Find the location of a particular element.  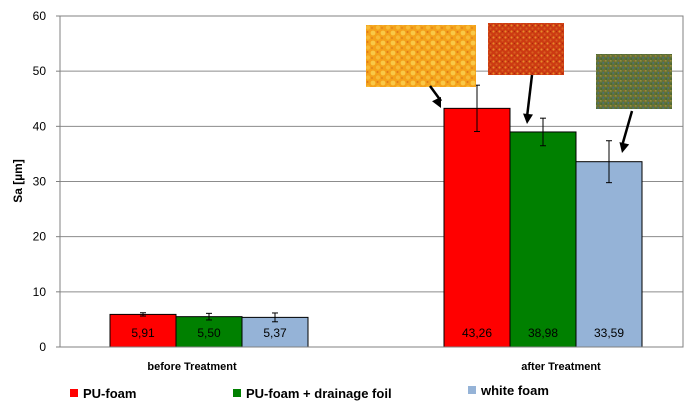

data-labels: 5,91 5,50 5,37 43,26 38,98 33,59 is located at coordinates (377, 333).